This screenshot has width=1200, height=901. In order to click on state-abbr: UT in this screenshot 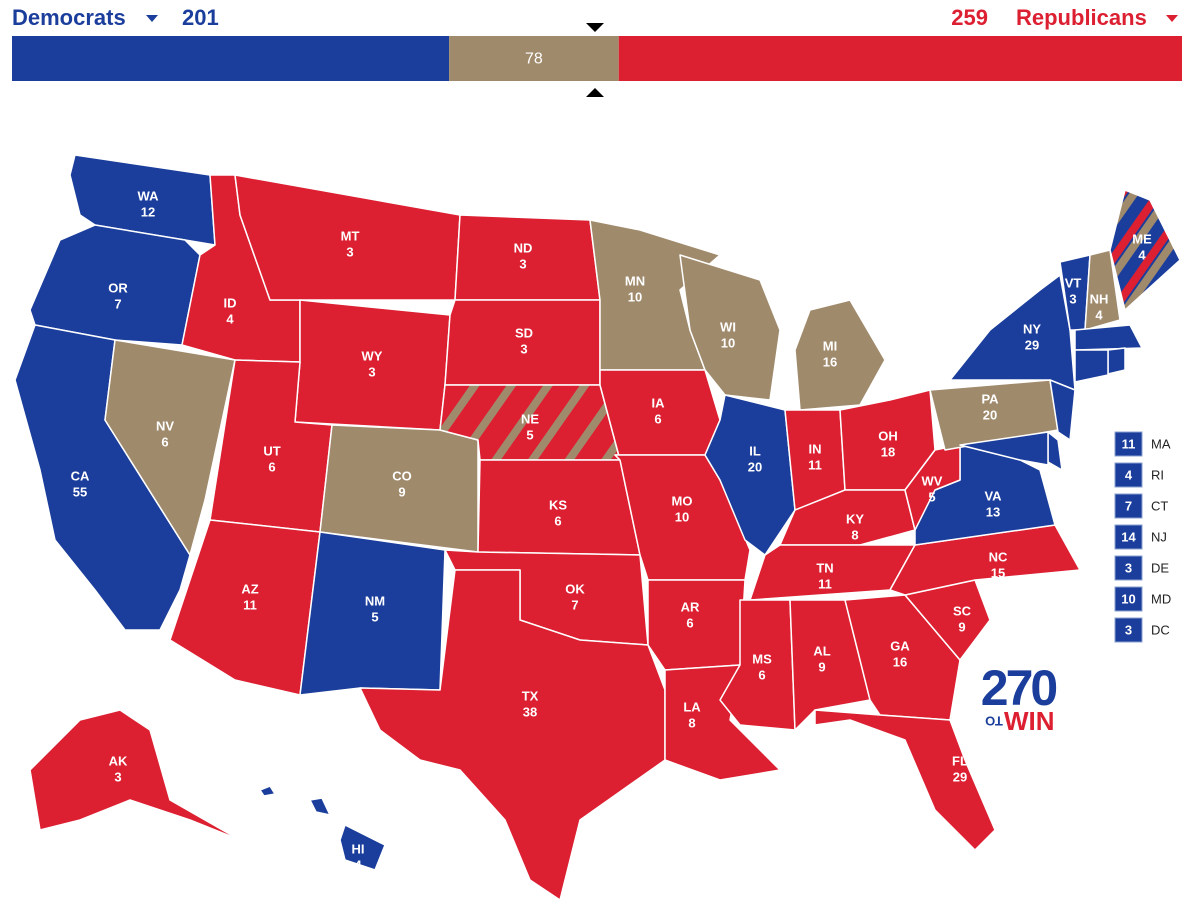, I will do `click(271, 450)`.